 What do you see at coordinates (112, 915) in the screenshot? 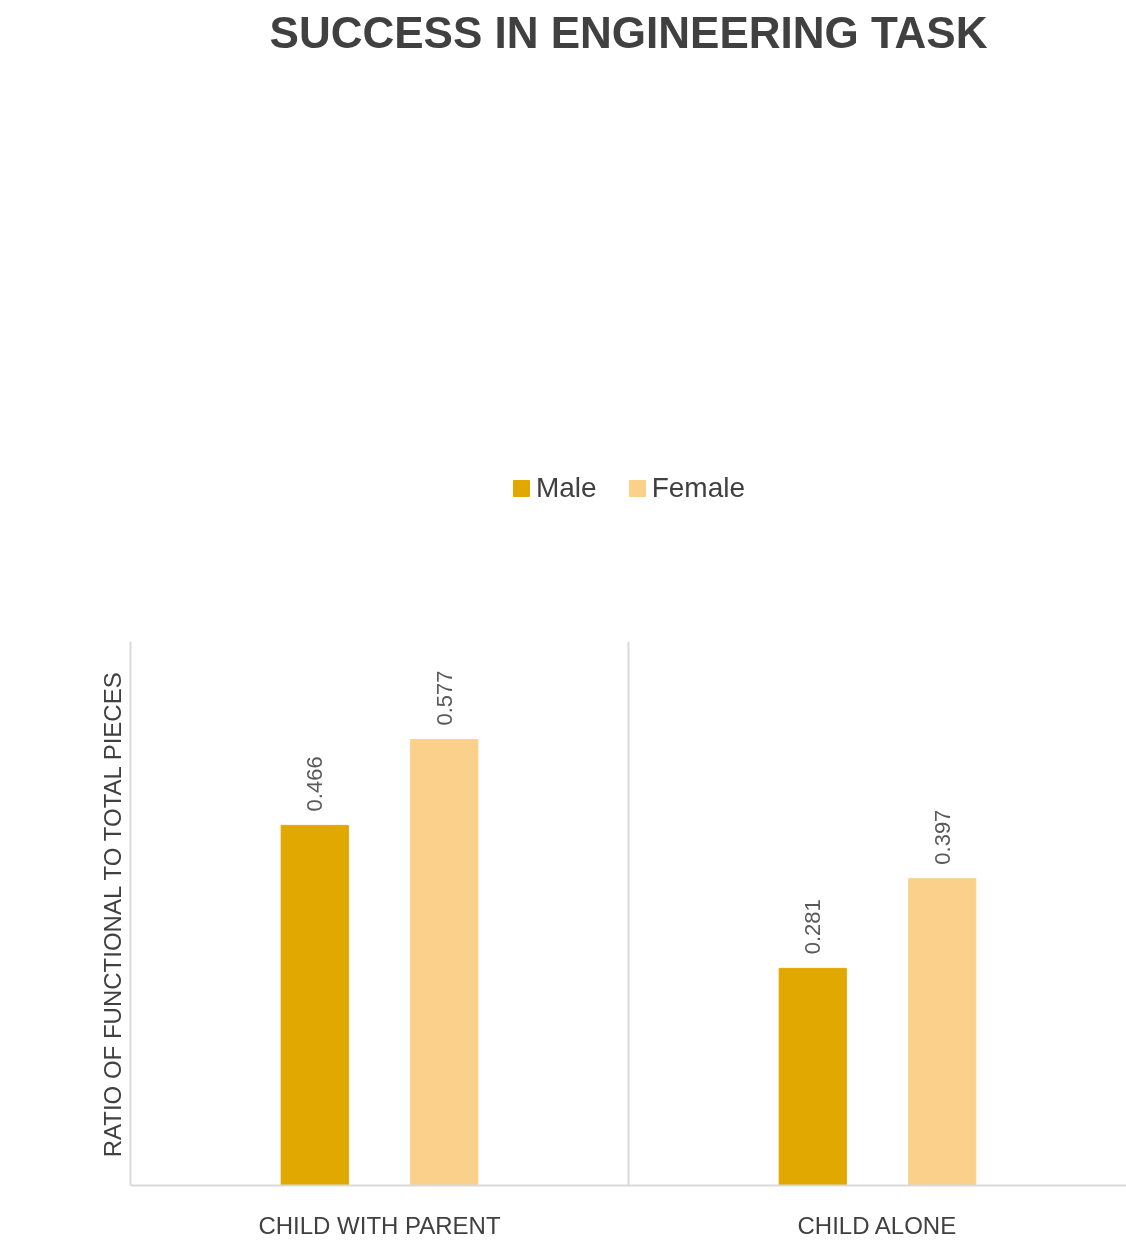
I see `y-axis-title: RATIO OF FUNCTIONAL TO TOTAL PIECES` at bounding box center [112, 915].